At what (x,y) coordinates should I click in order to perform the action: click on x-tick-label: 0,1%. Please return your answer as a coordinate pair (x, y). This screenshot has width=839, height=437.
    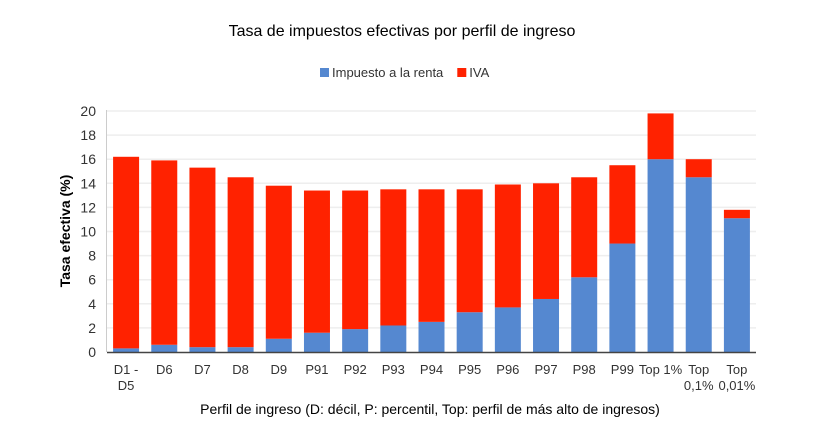
    Looking at the image, I should click on (699, 385).